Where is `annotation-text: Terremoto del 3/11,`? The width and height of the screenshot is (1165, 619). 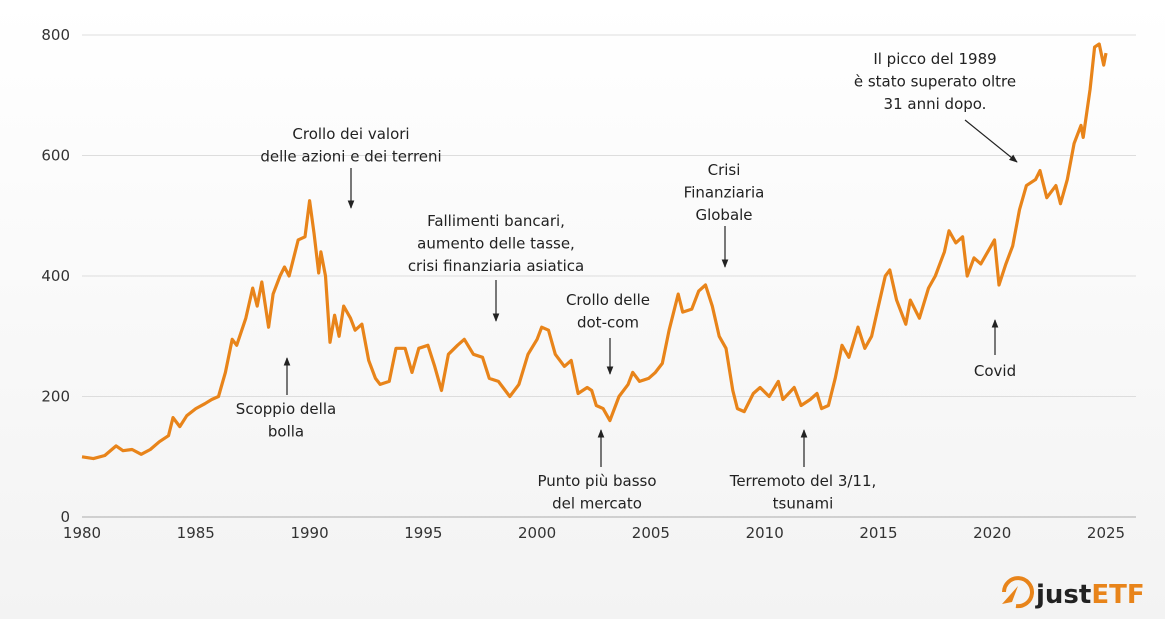
annotation-text: Terremoto del 3/11, is located at coordinates (803, 481).